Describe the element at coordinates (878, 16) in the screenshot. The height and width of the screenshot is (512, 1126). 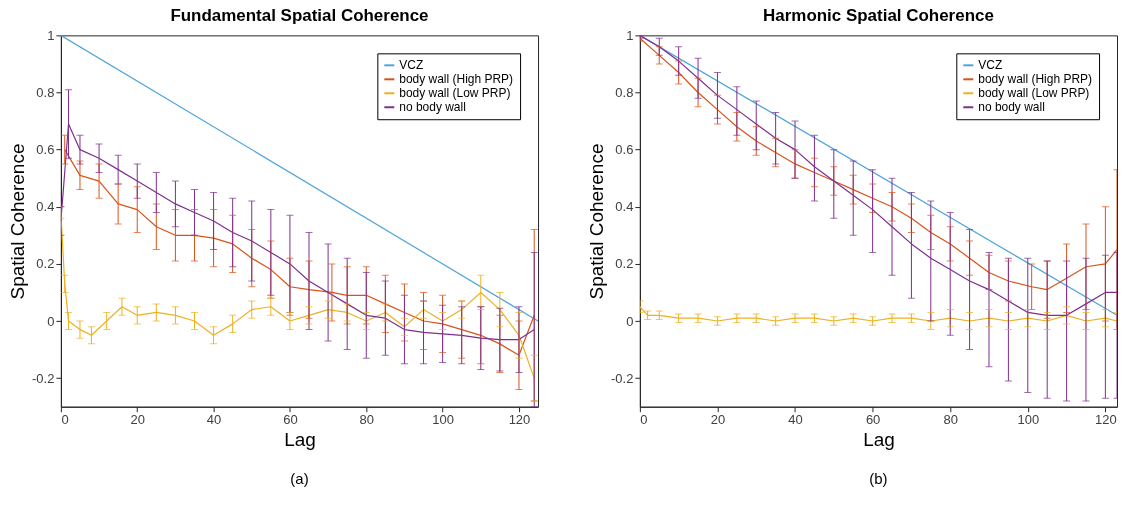
I see `chart-title: Harmonic Spatial Coherence` at that location.